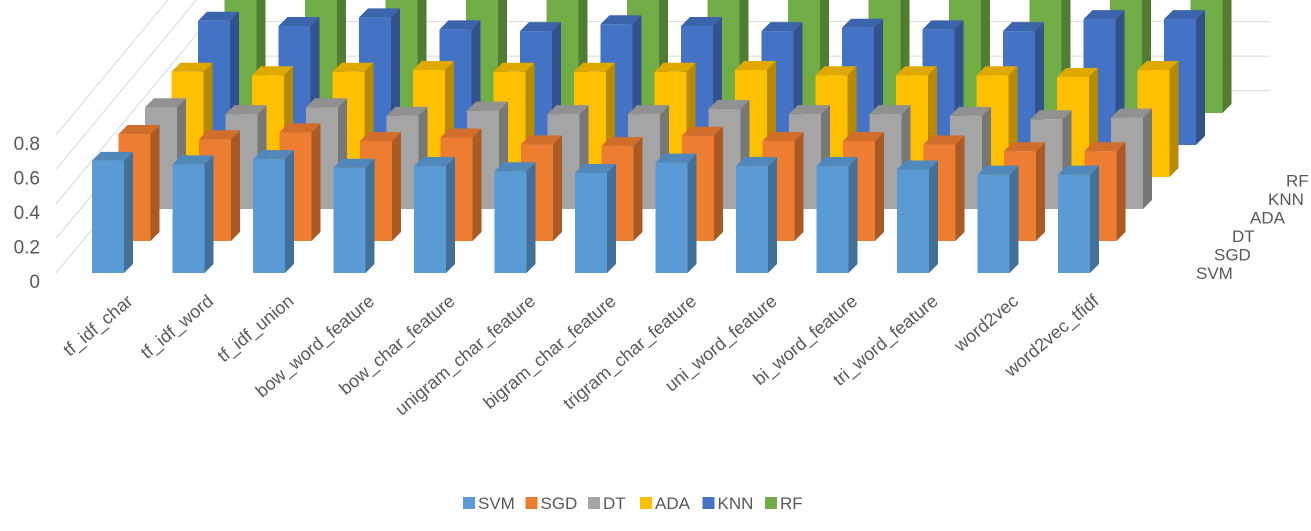  What do you see at coordinates (98, 326) in the screenshot?
I see `x-tick-label: tf_idf_char` at bounding box center [98, 326].